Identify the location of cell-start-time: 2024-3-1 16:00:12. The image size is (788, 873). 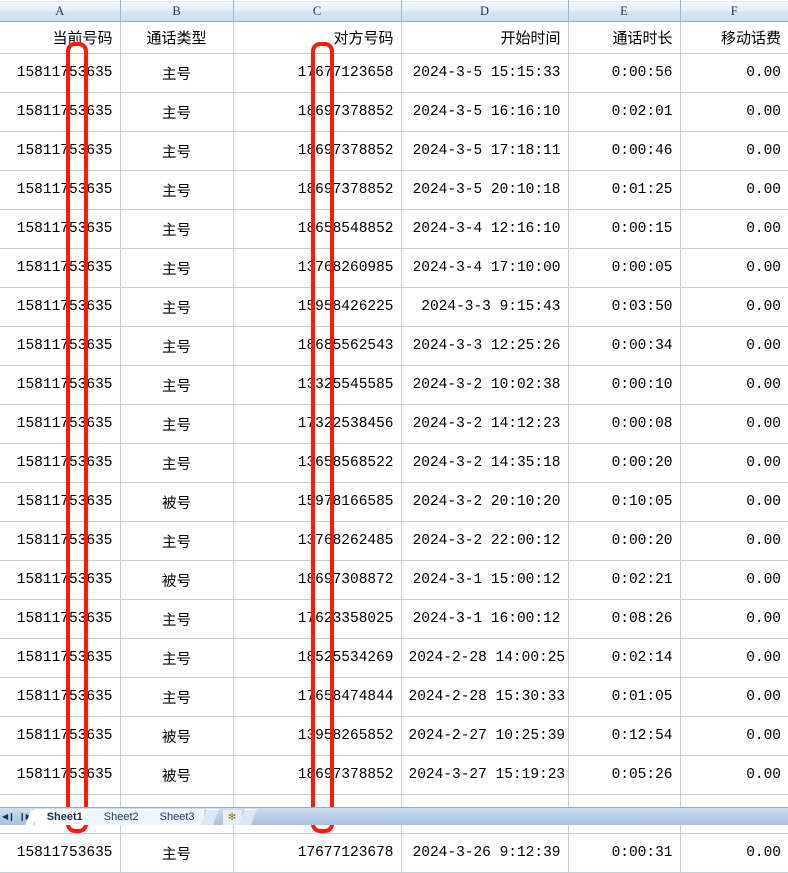
(485, 619).